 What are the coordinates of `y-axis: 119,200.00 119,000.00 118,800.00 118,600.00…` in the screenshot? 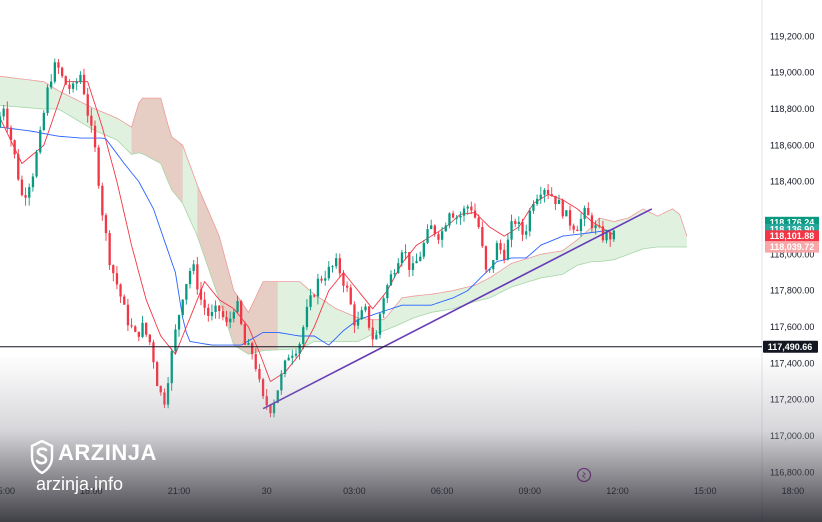 It's located at (792, 254).